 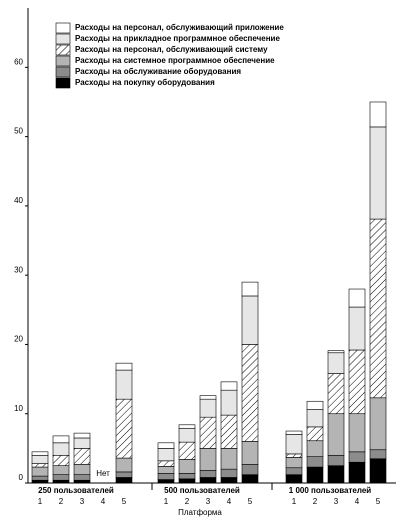 What do you see at coordinates (357, 501) in the screenshot?
I see `x-tick-label: 4` at bounding box center [357, 501].